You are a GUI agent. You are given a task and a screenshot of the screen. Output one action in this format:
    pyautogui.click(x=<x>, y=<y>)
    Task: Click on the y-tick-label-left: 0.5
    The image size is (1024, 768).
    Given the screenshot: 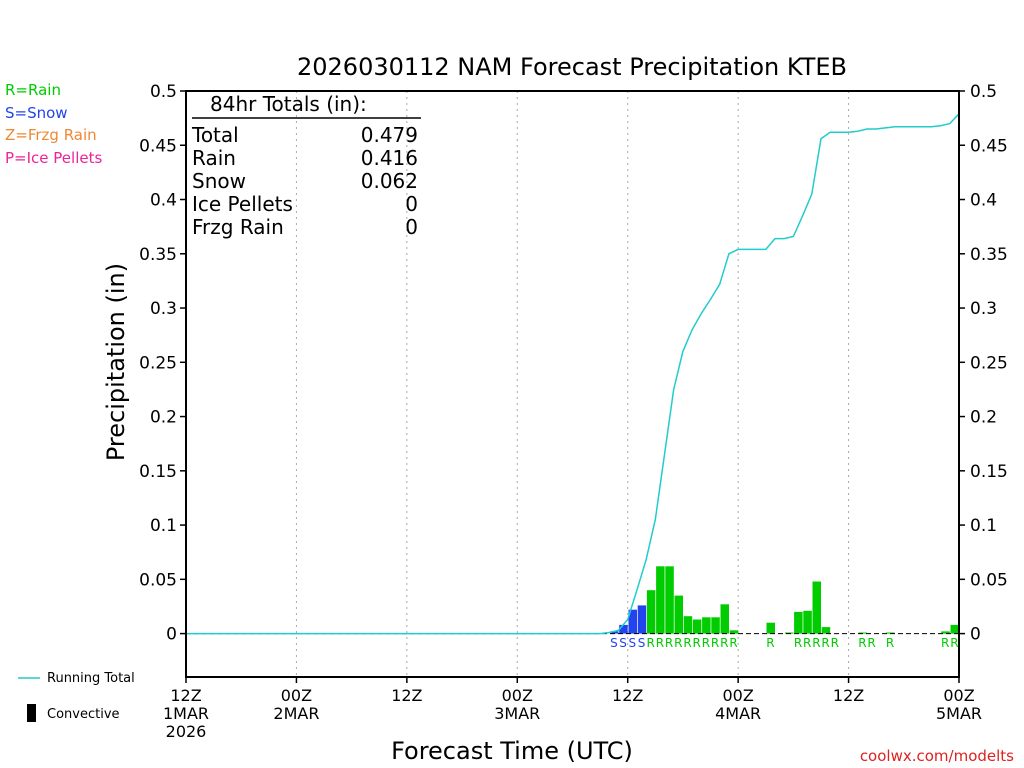 What is the action you would take?
    pyautogui.click(x=163, y=92)
    